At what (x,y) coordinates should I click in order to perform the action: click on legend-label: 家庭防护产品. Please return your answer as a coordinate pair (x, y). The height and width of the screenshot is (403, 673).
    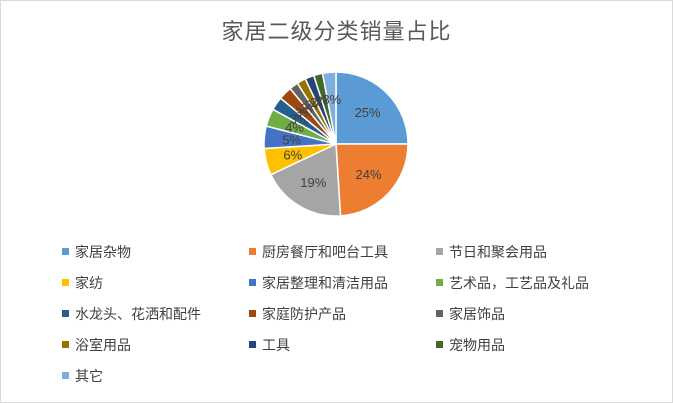
    Looking at the image, I should click on (304, 314).